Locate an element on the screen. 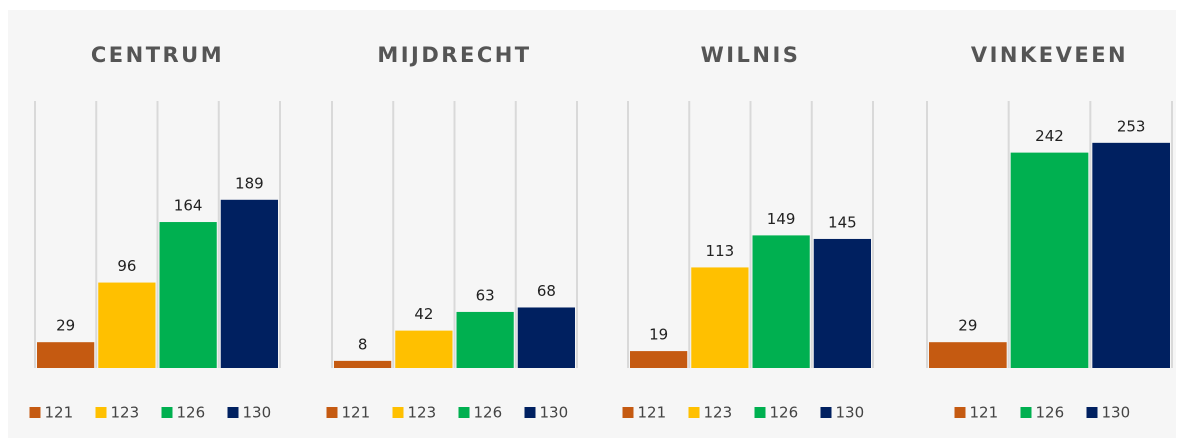 The width and height of the screenshot is (1184, 442). value-label: 145 is located at coordinates (842, 222).